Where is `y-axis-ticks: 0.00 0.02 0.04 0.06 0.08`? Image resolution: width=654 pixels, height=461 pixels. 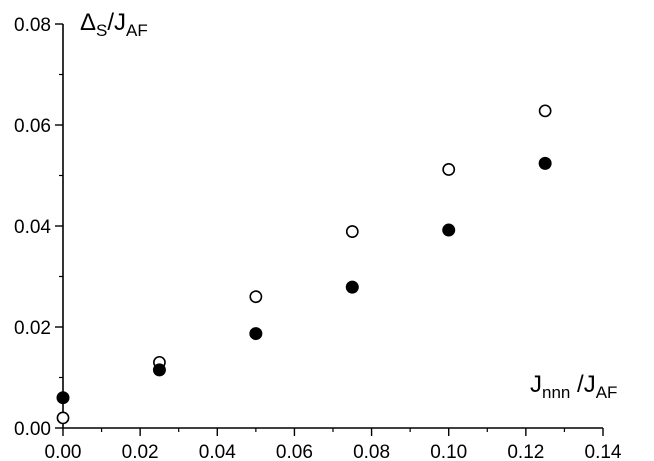
y-axis-ticks: 0.00 0.02 0.04 0.06 0.08 is located at coordinates (38, 227).